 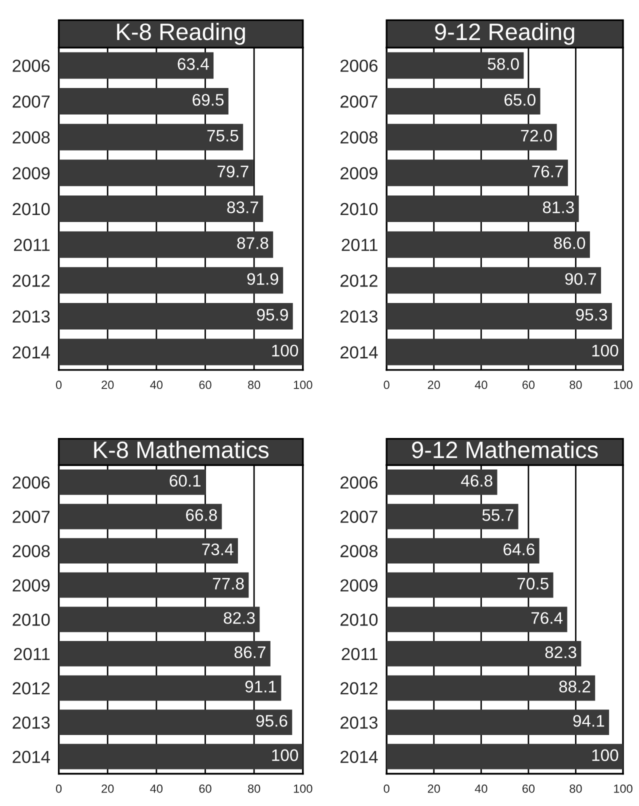 What do you see at coordinates (218, 549) in the screenshot?
I see `data-label: 73.4` at bounding box center [218, 549].